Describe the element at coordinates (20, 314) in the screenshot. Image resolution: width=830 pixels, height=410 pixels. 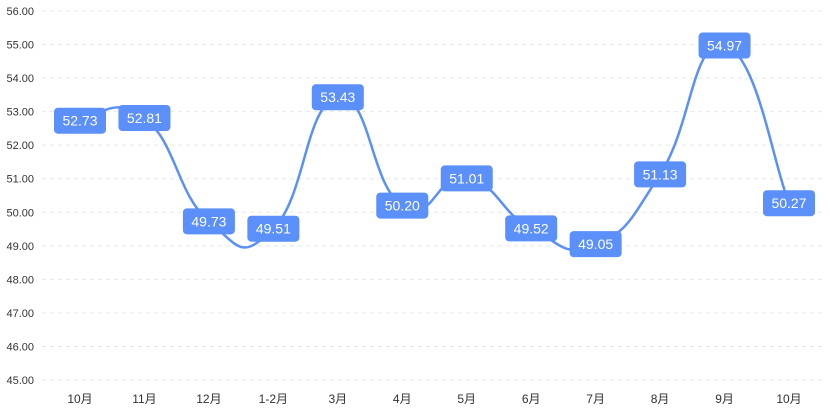
I see `y-tick-label: 47.00` at that location.